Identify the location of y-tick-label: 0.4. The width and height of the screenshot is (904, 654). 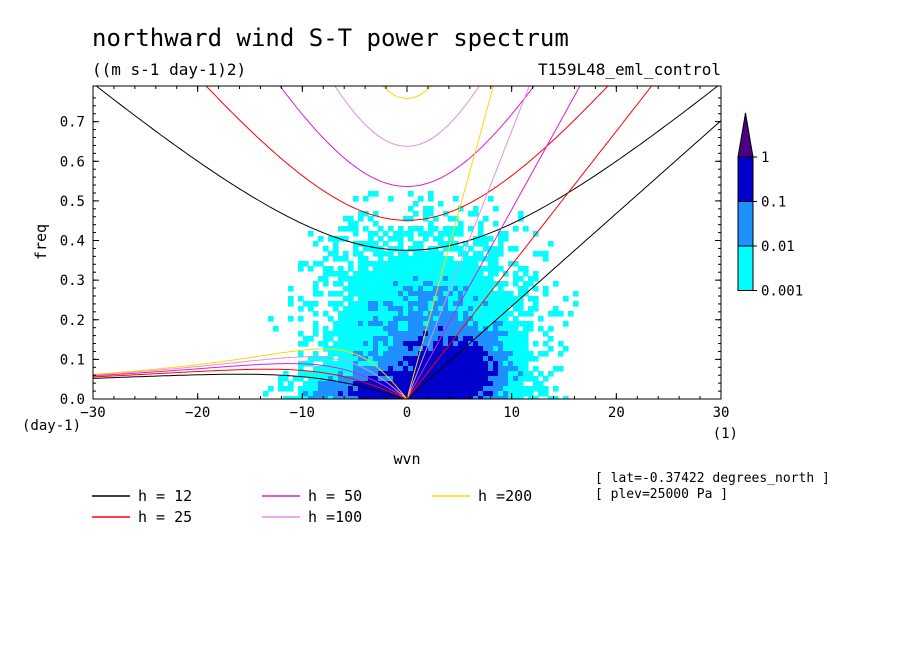
(72, 242).